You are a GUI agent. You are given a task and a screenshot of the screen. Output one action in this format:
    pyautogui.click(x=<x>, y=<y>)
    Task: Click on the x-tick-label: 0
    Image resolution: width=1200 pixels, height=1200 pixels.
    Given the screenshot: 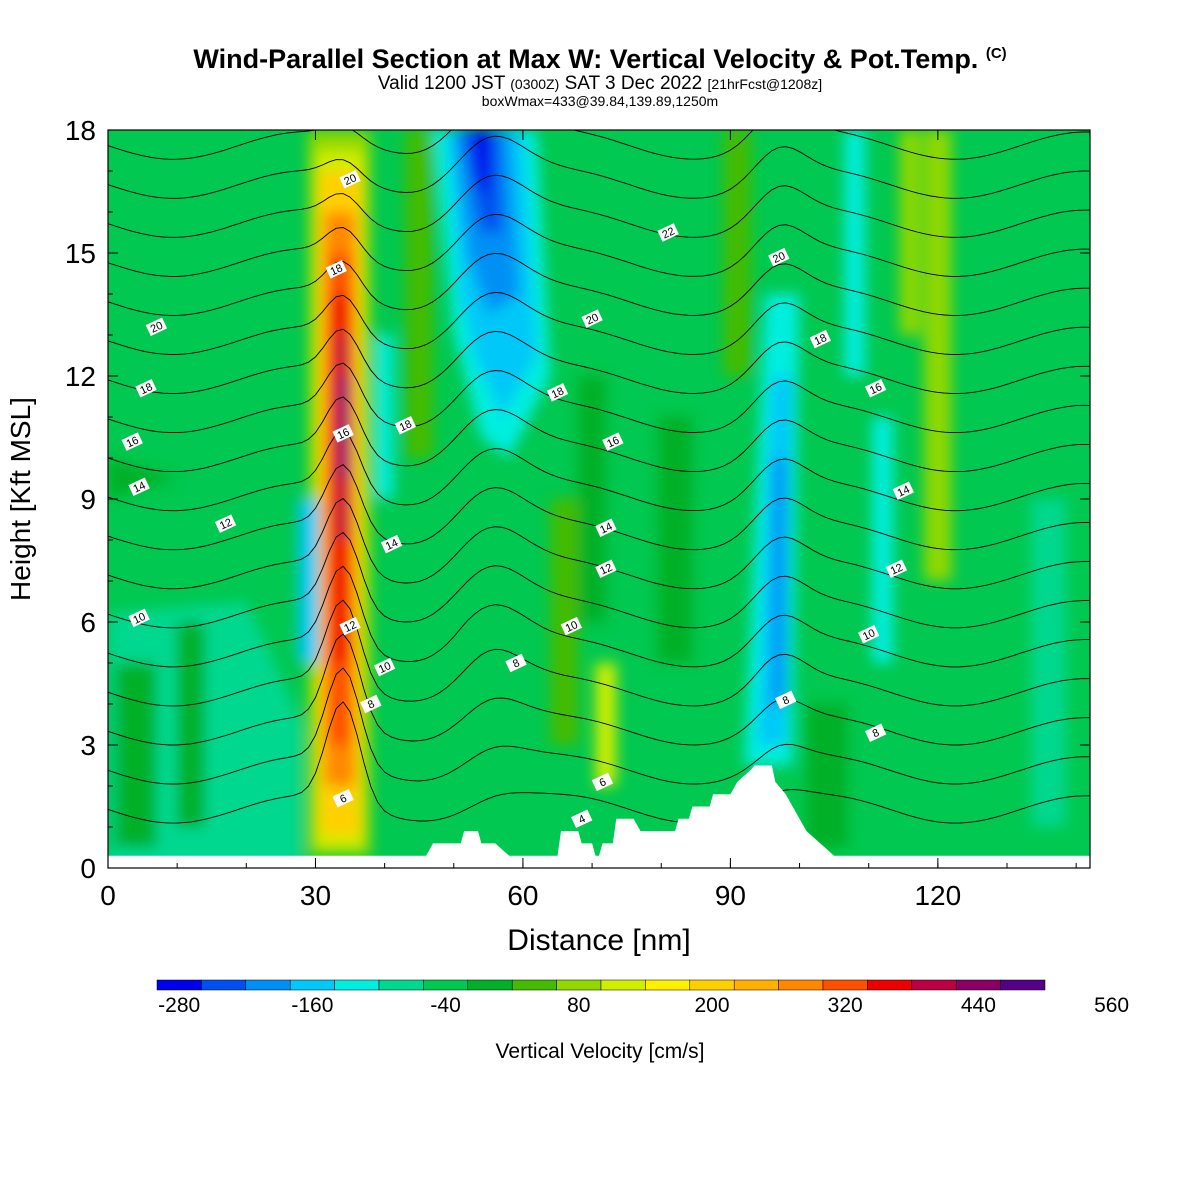 What is the action you would take?
    pyautogui.click(x=108, y=895)
    